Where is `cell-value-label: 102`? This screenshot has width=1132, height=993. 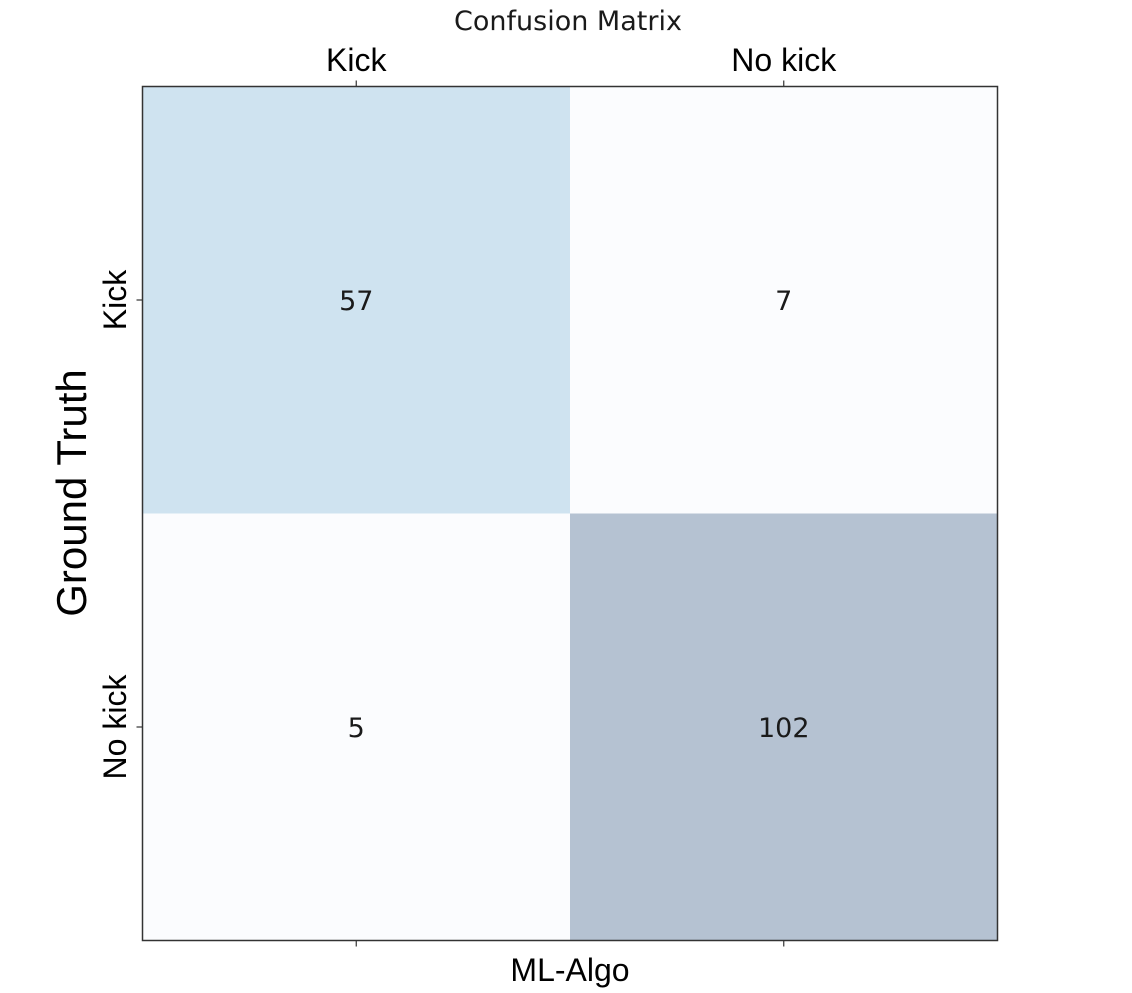 cell-value-label: 102 is located at coordinates (784, 728).